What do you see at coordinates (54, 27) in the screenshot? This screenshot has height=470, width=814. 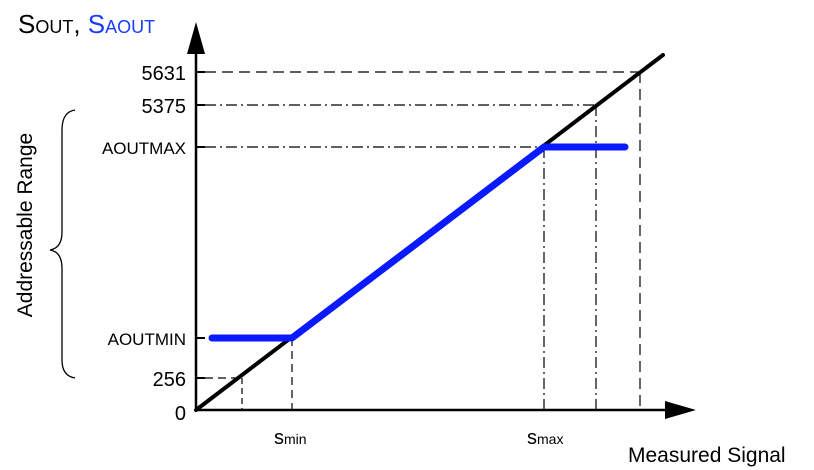 I see `y-axis-title-s-sub: OUT` at bounding box center [54, 27].